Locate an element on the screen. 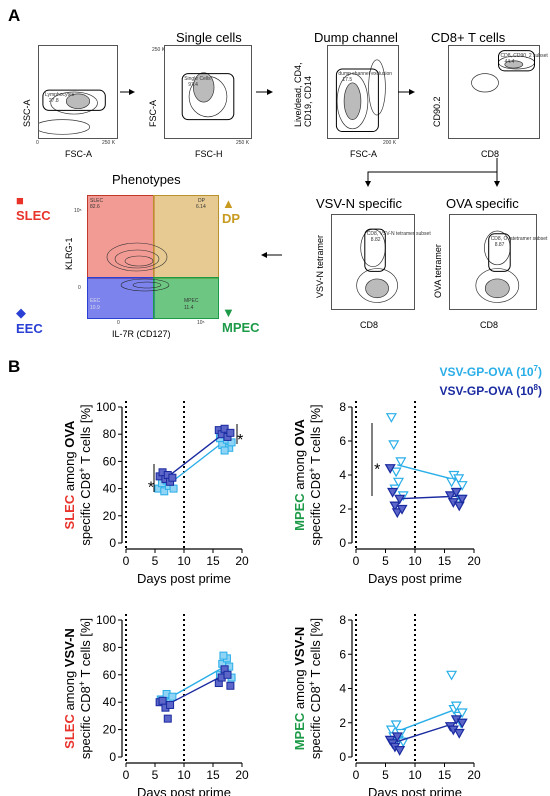 The width and height of the screenshot is (550, 796). quadrant-mpec-value: 11.4 is located at coordinates (189, 308).